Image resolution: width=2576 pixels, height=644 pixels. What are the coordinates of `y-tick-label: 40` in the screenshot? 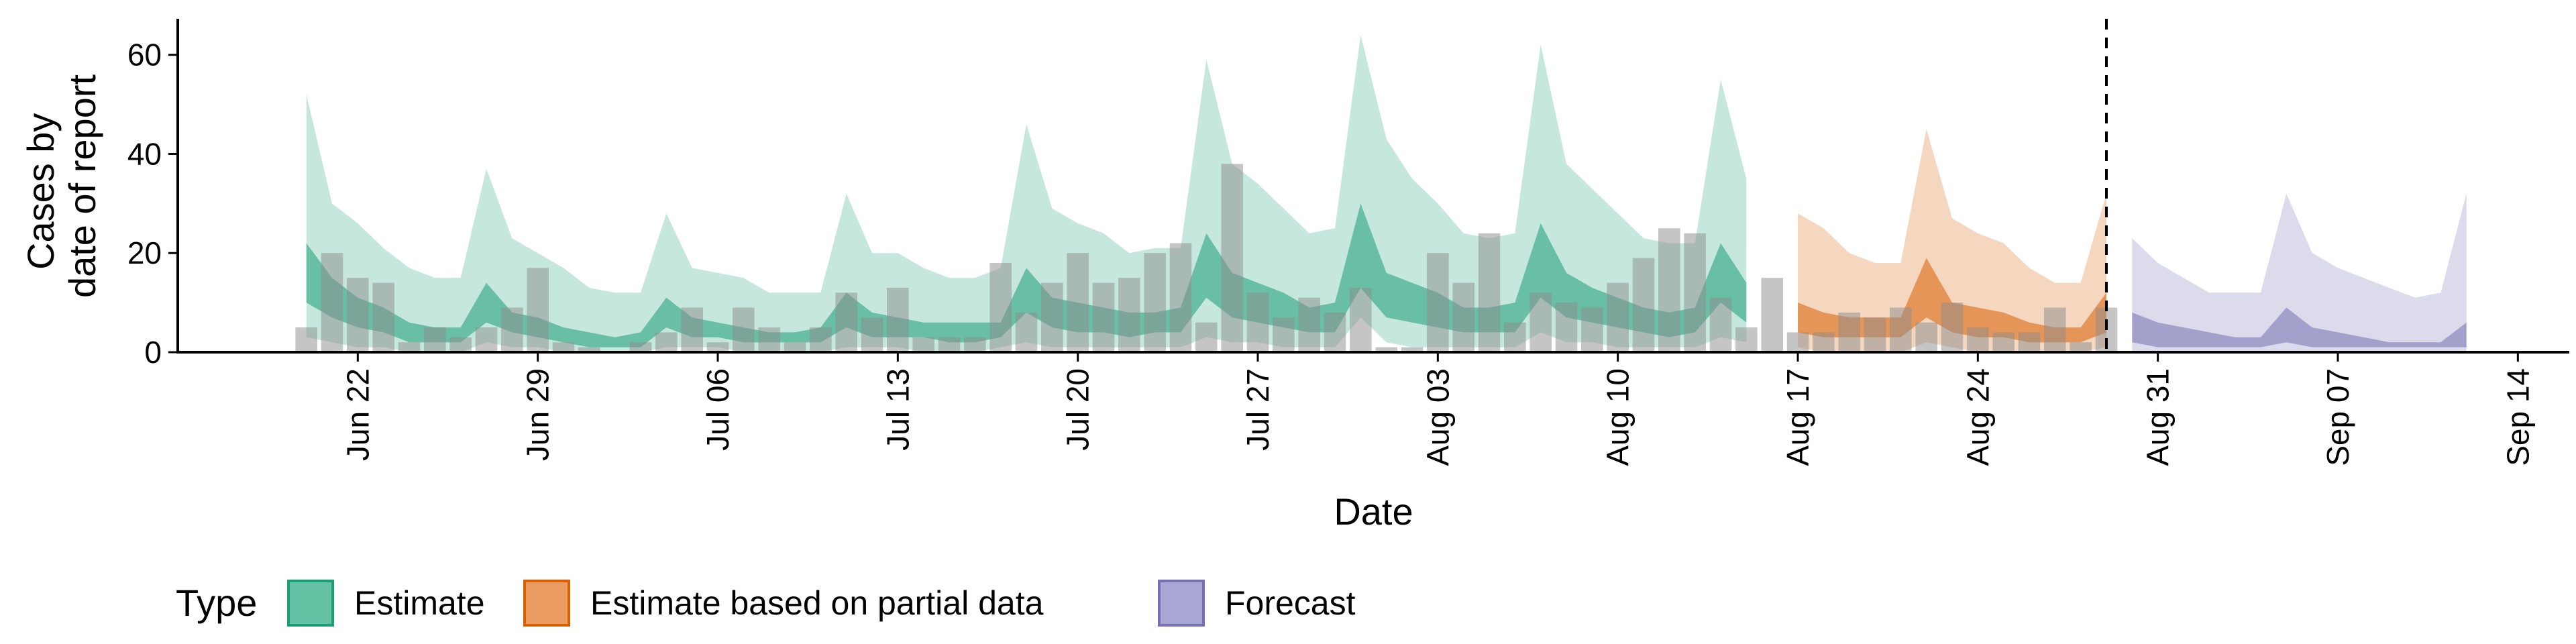 It's located at (144, 153).